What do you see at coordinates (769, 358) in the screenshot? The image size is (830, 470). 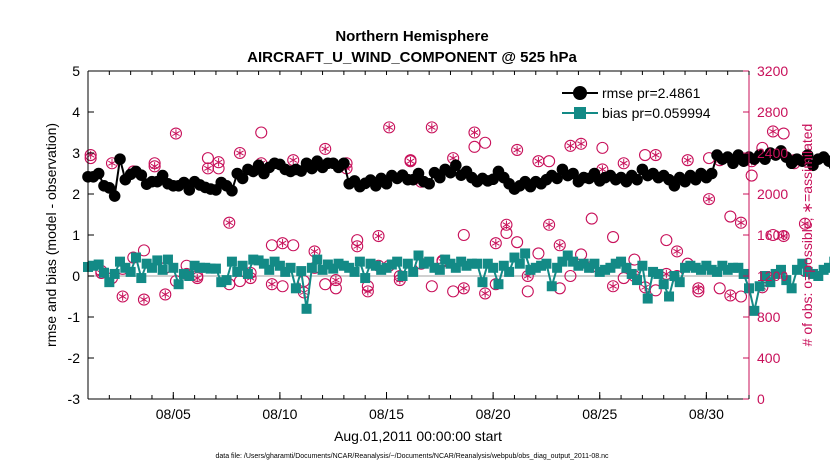 I see `y-right-tick-label: 400` at bounding box center [769, 358].